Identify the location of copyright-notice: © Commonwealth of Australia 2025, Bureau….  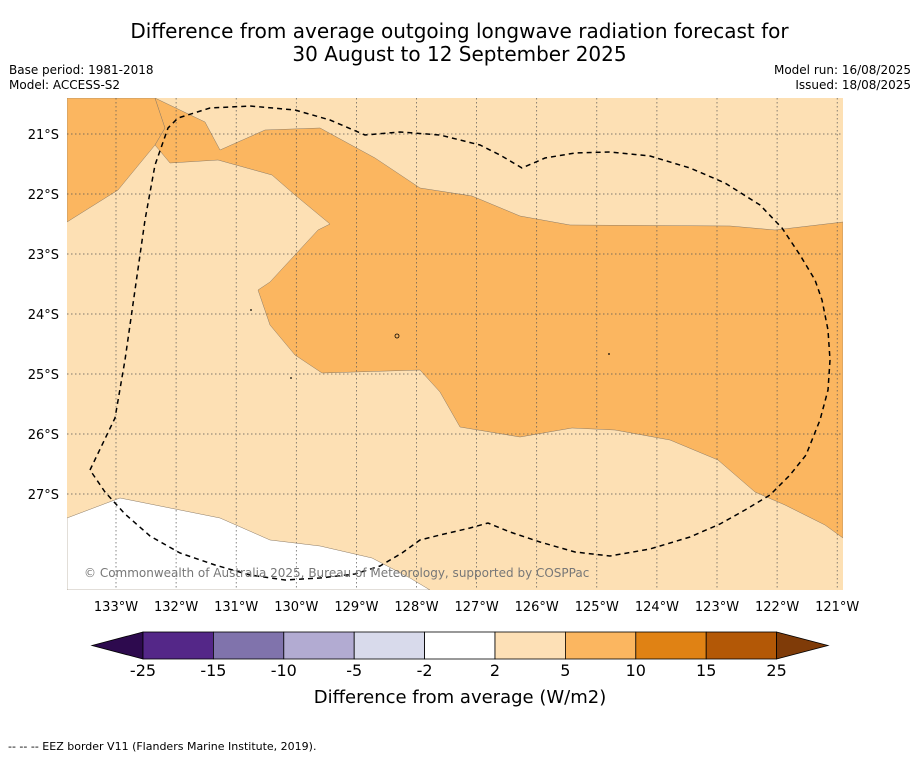
(336, 573).